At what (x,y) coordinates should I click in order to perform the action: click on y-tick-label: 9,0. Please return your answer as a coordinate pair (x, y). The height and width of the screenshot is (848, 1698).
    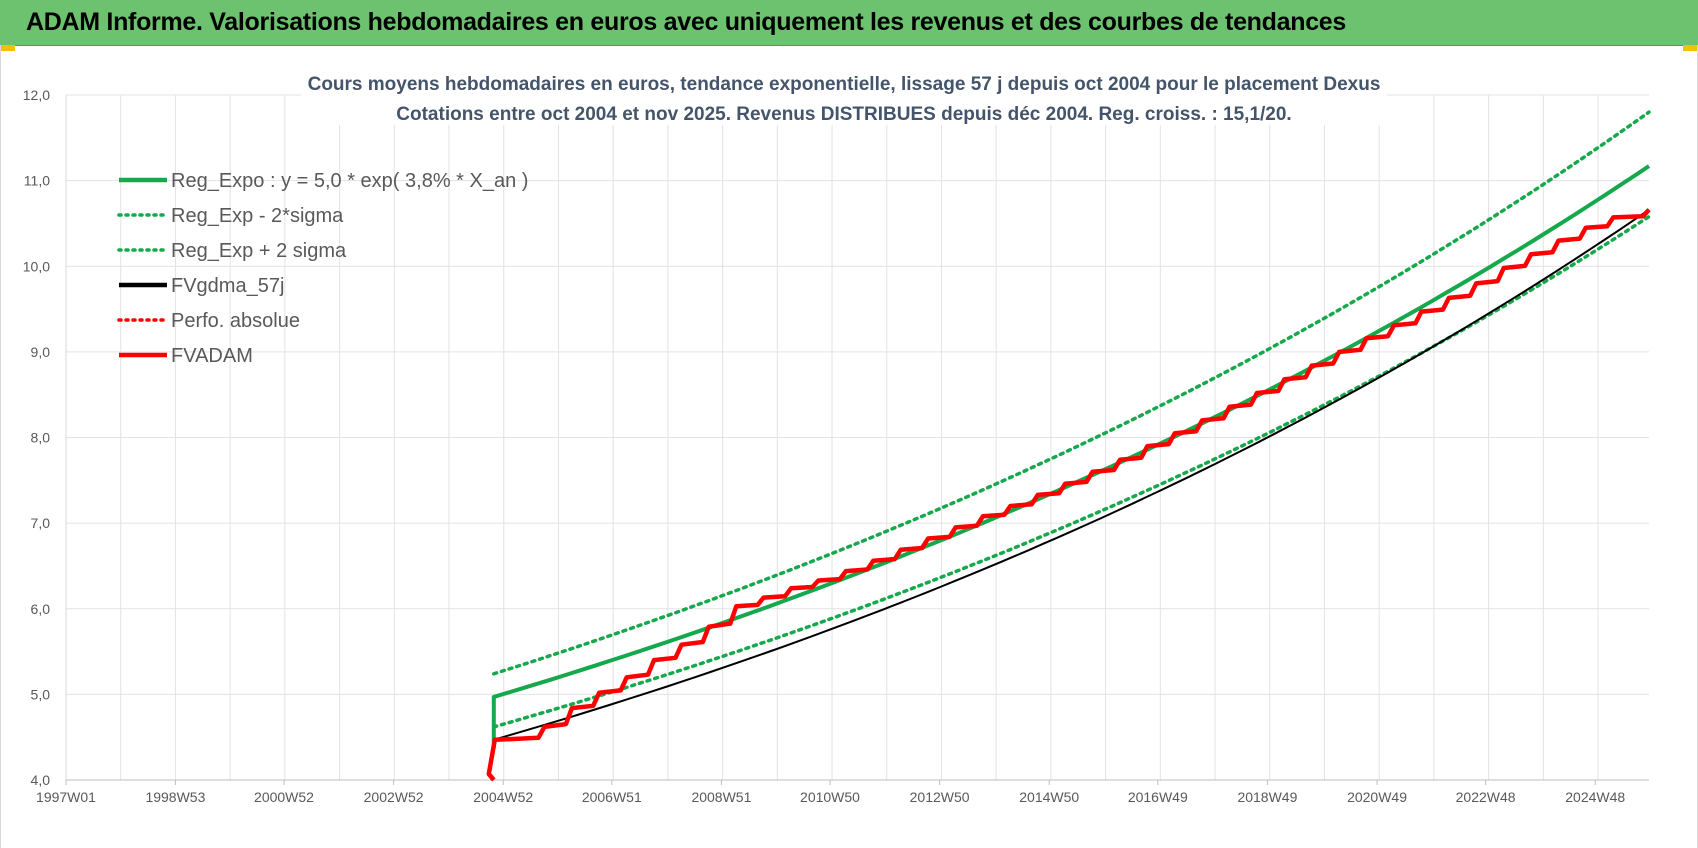
    Looking at the image, I should click on (41, 352).